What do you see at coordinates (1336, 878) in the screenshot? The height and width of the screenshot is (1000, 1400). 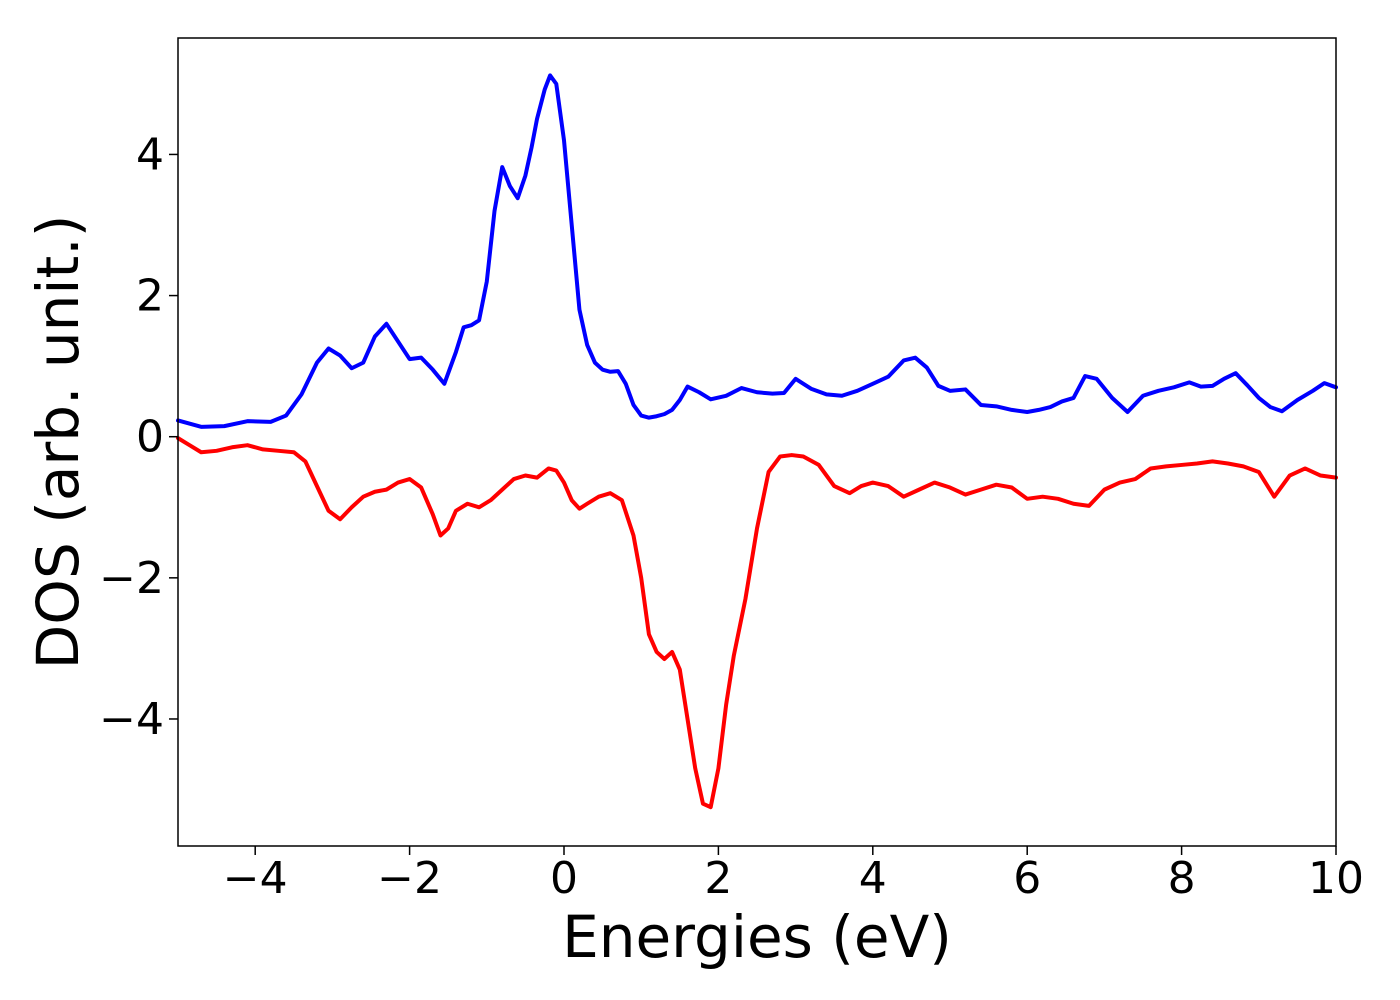 I see `x-tick-label: 10` at bounding box center [1336, 878].